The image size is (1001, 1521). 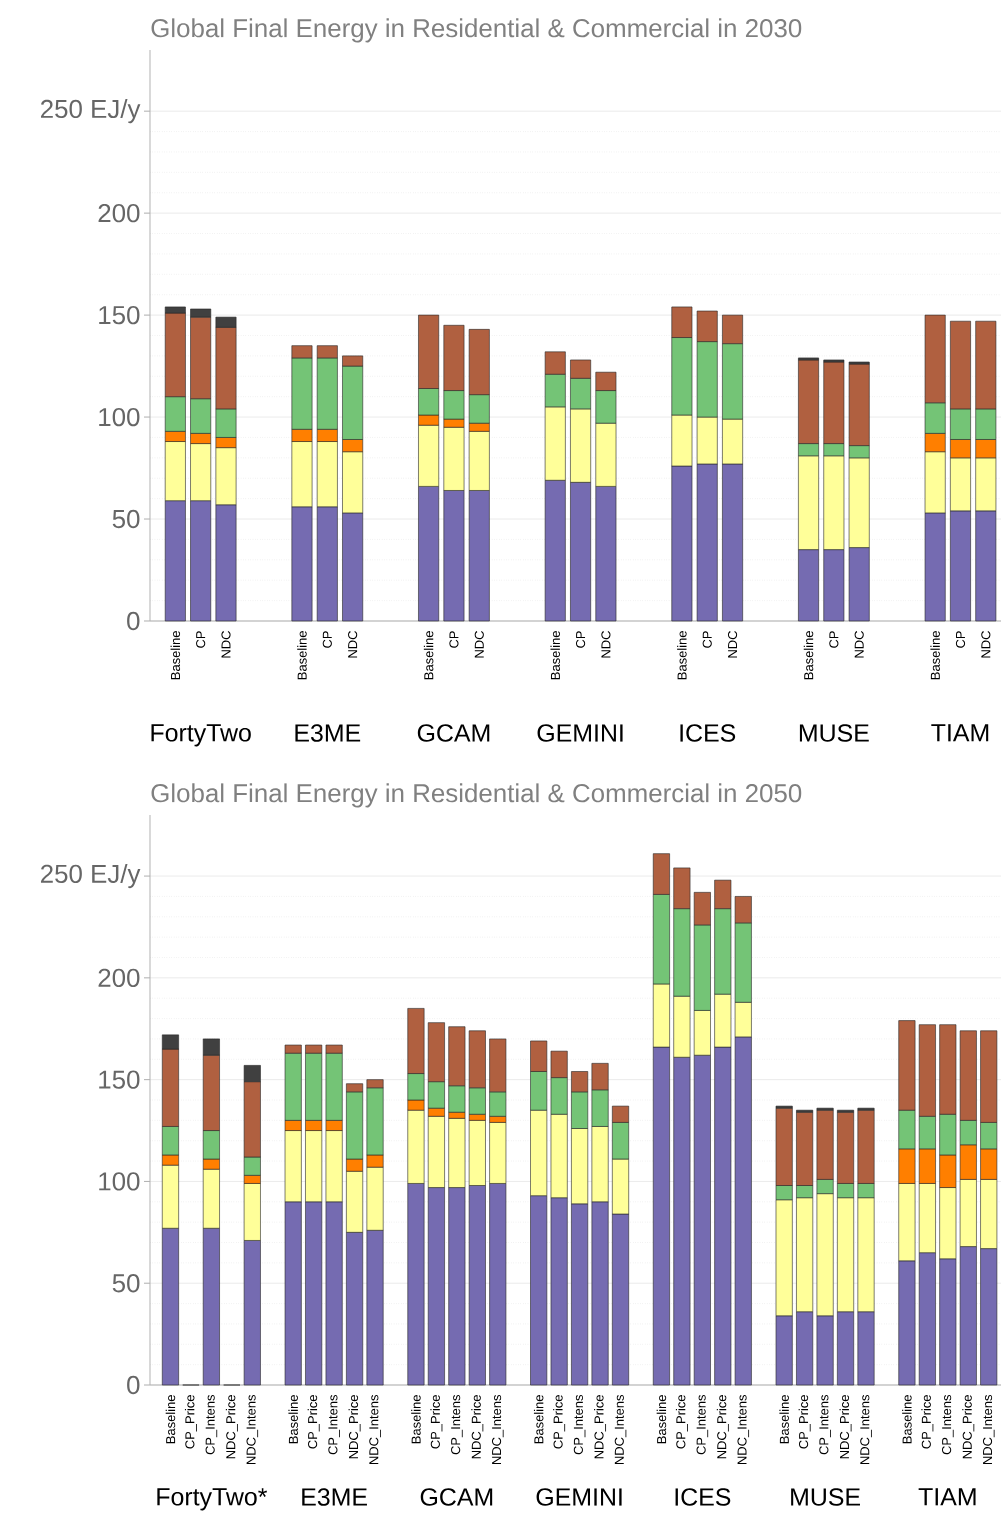 I want to click on chart-title: Global Final Energy in Residential & Commercial in 2050, so click(x=476, y=795).